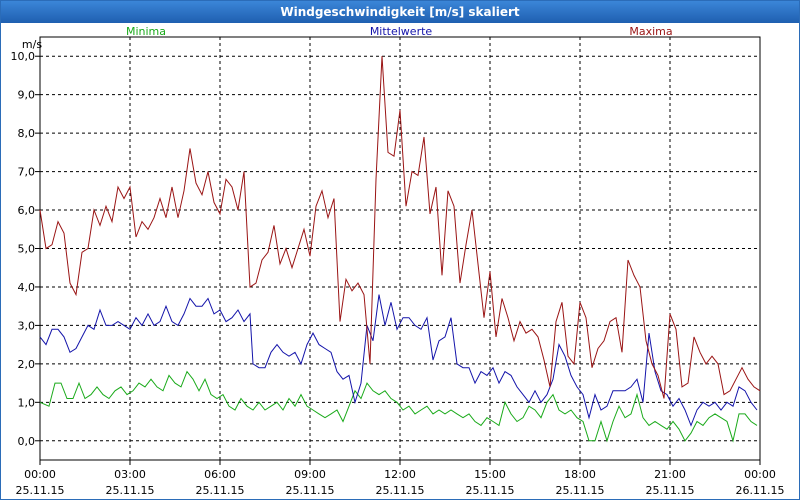 Image resolution: width=800 pixels, height=500 pixels. Describe the element at coordinates (650, 31) in the screenshot. I see `legend-entry-maxima: Maxima` at that location.